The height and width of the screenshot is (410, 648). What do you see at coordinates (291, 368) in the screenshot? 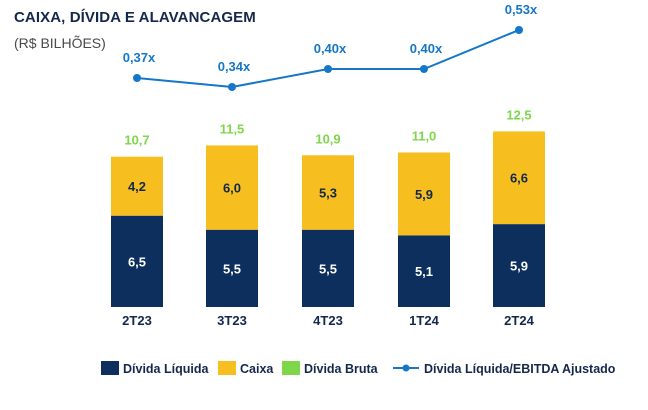
I see `legend-swatch-divida-bruta` at bounding box center [291, 368].